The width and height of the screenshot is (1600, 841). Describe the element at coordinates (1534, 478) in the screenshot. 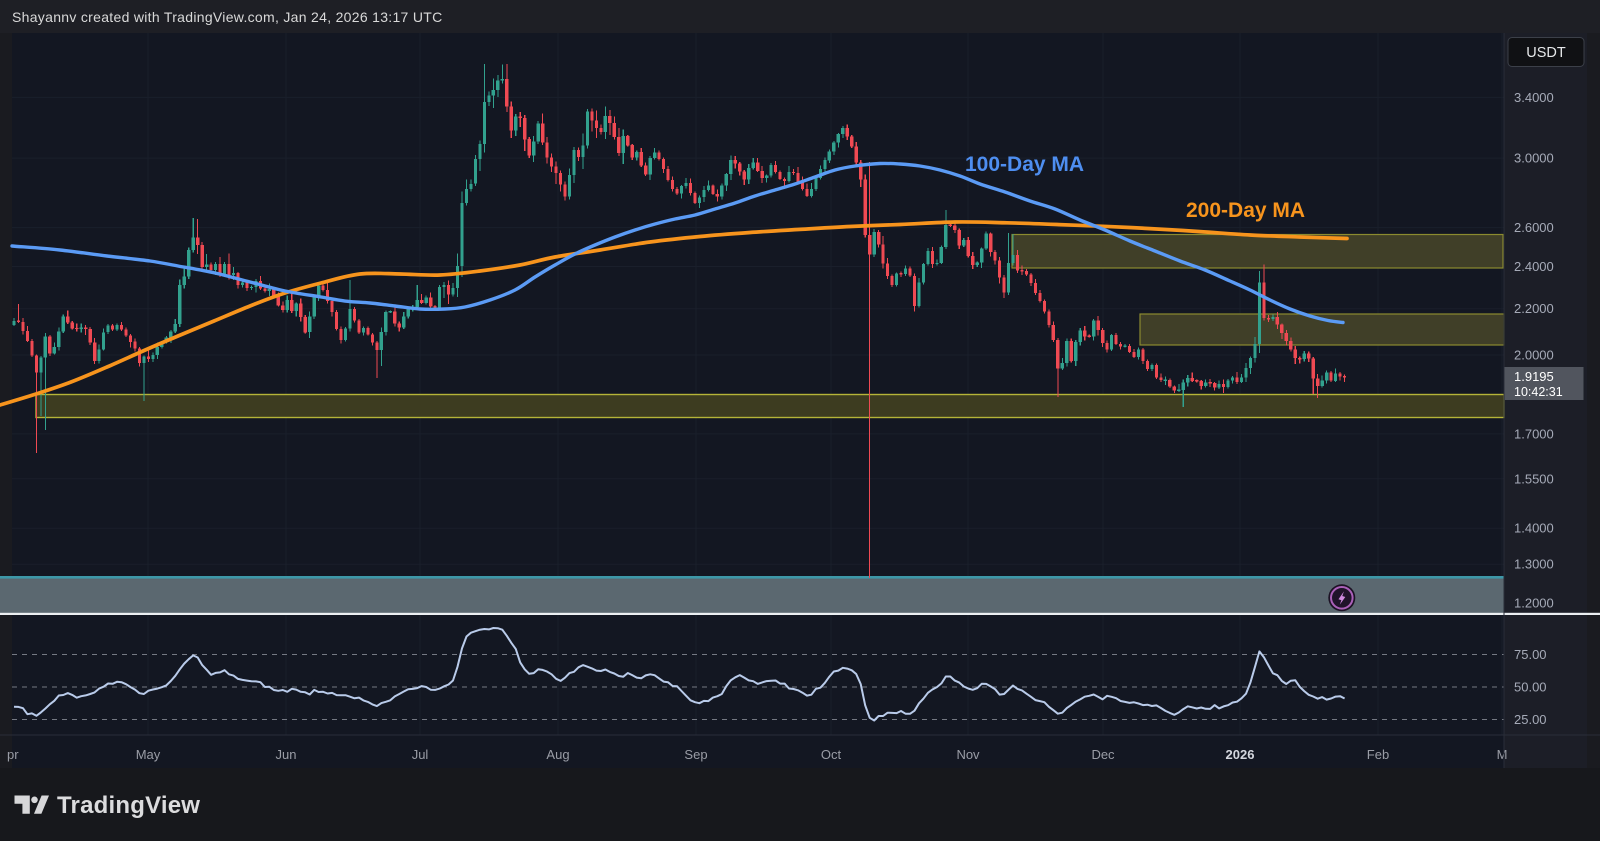

I see `svg-text: 1.5500` at that location.